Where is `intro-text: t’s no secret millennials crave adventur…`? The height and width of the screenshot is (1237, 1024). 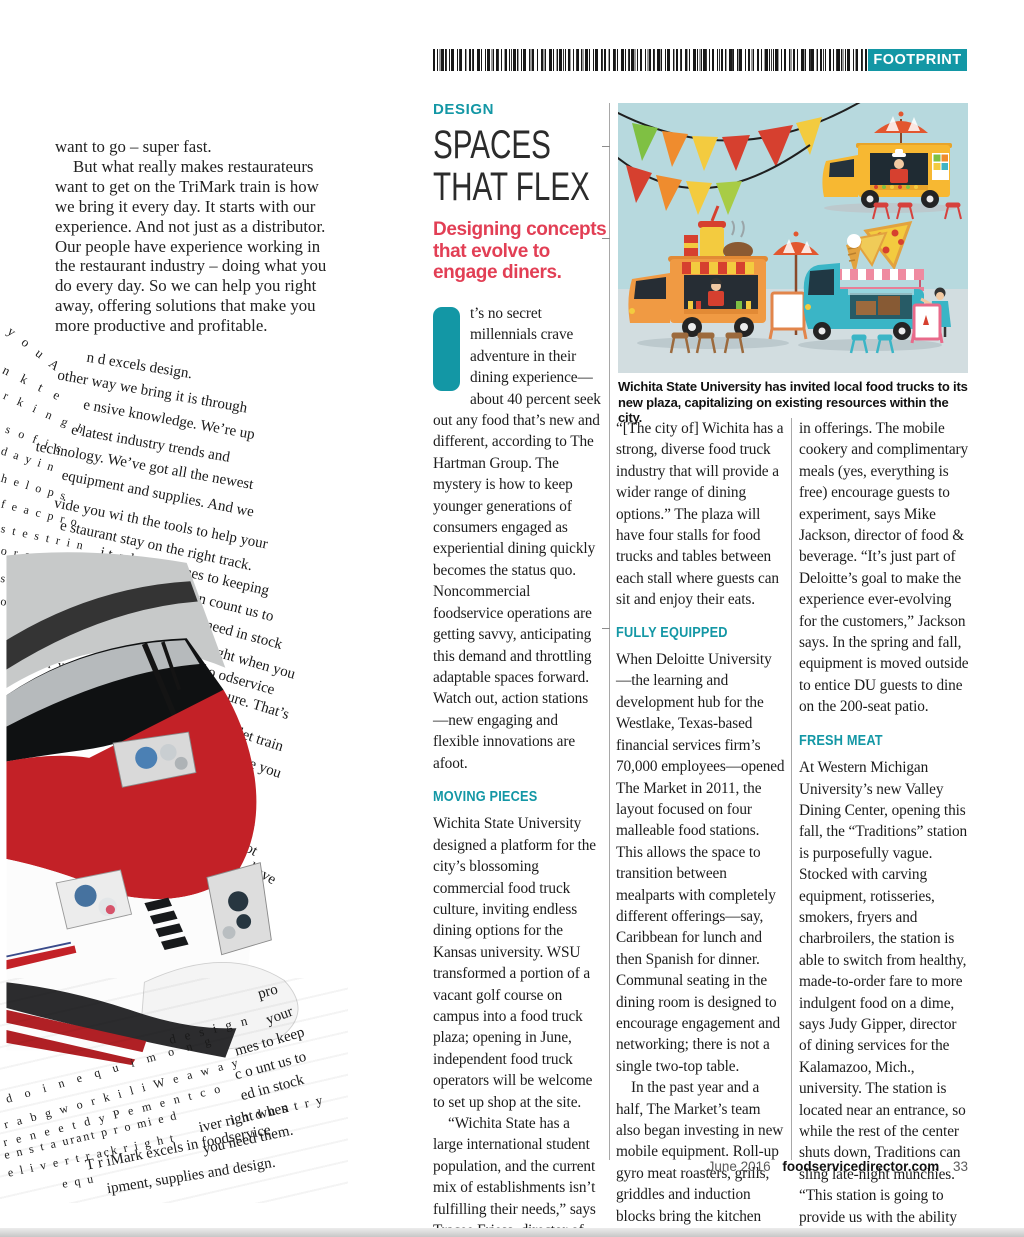
intro-text: t’s no secret millennials crave adventur… is located at coordinates (517, 538).